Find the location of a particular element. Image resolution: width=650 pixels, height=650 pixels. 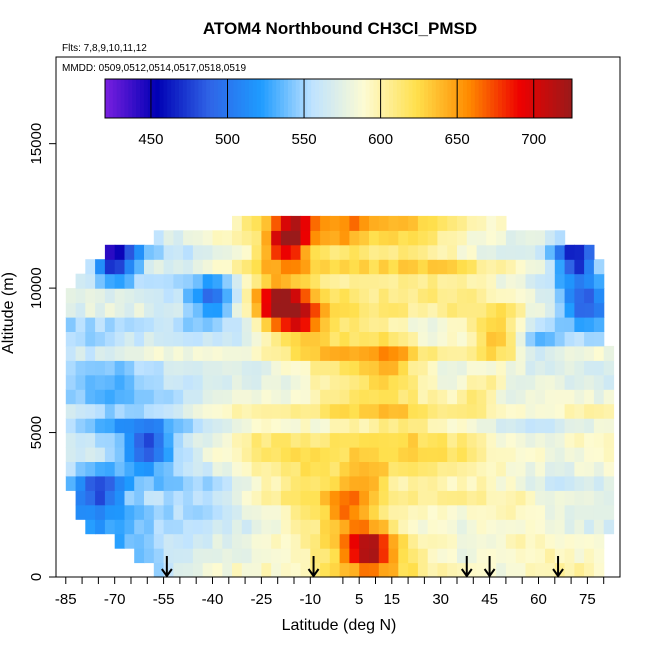

x-tick-label: 30 is located at coordinates (440, 599).